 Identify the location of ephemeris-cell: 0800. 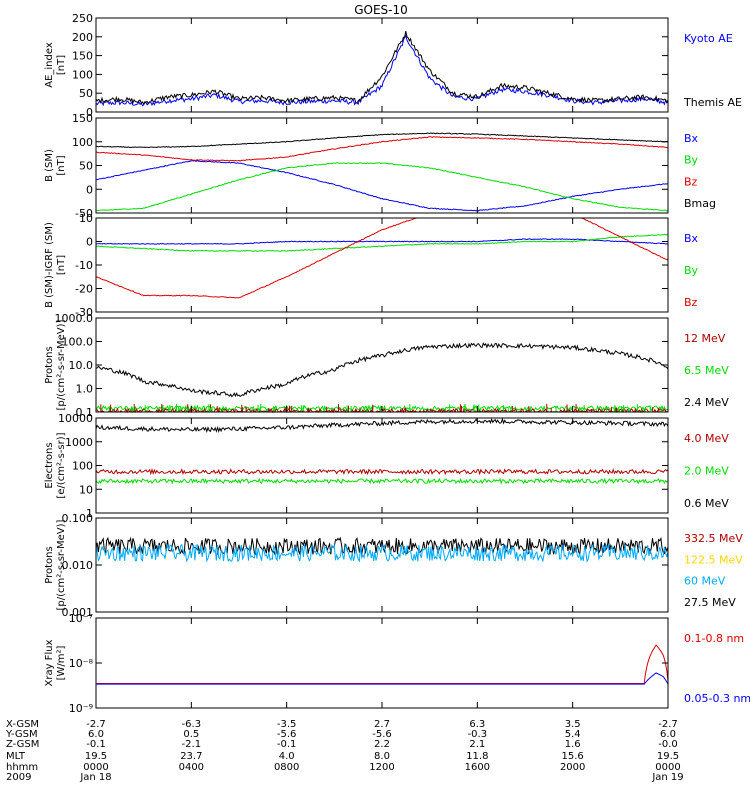
(286, 767).